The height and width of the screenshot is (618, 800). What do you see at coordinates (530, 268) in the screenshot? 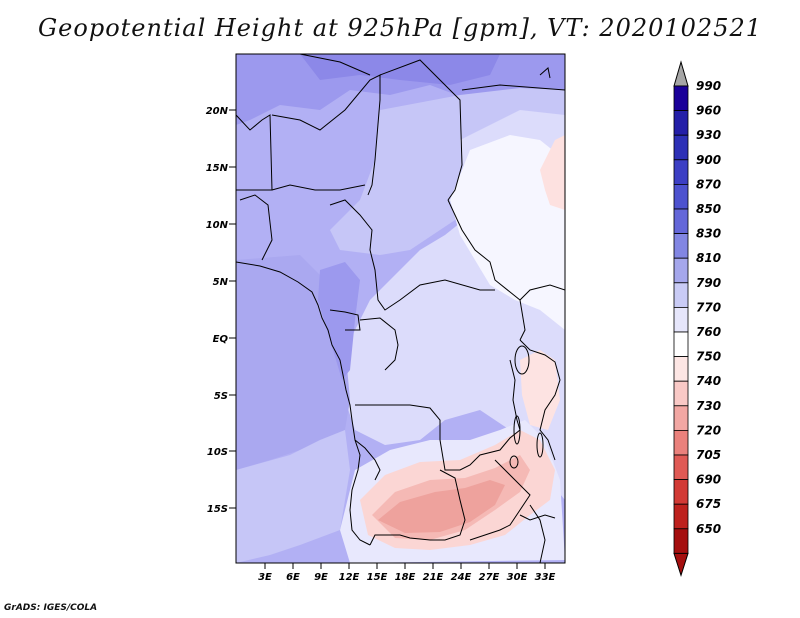
I see `lakes` at bounding box center [530, 268].